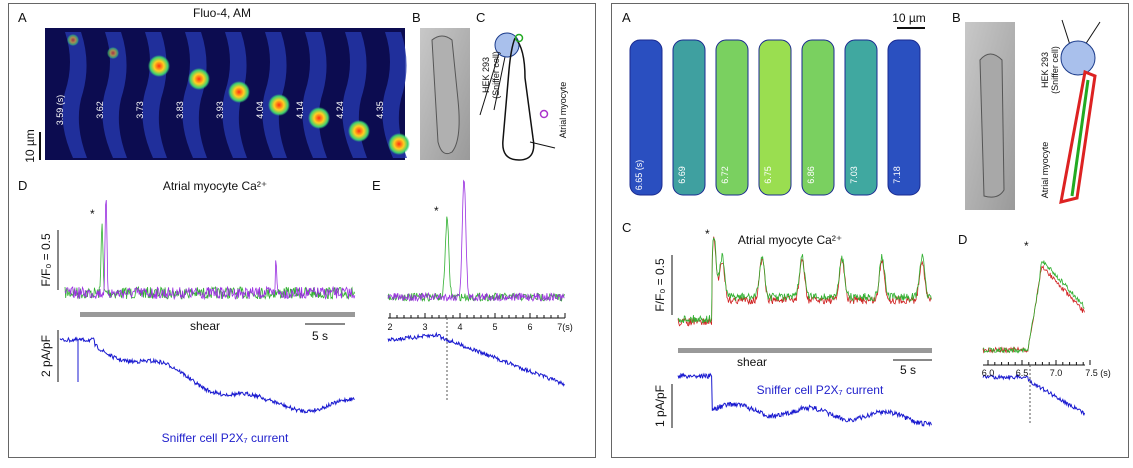 This screenshot has width=1133, height=468. I want to click on panel-title: Fluo-4, AM, so click(222, 13).